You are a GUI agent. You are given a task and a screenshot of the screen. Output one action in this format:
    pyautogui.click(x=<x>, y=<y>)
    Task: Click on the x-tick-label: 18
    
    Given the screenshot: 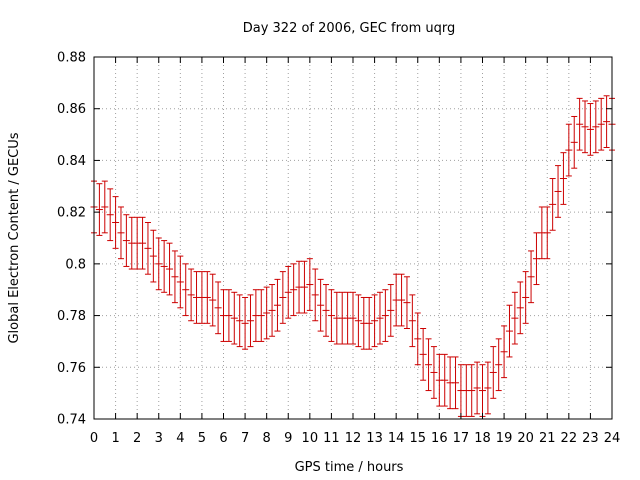 What is the action you would take?
    pyautogui.click(x=482, y=438)
    